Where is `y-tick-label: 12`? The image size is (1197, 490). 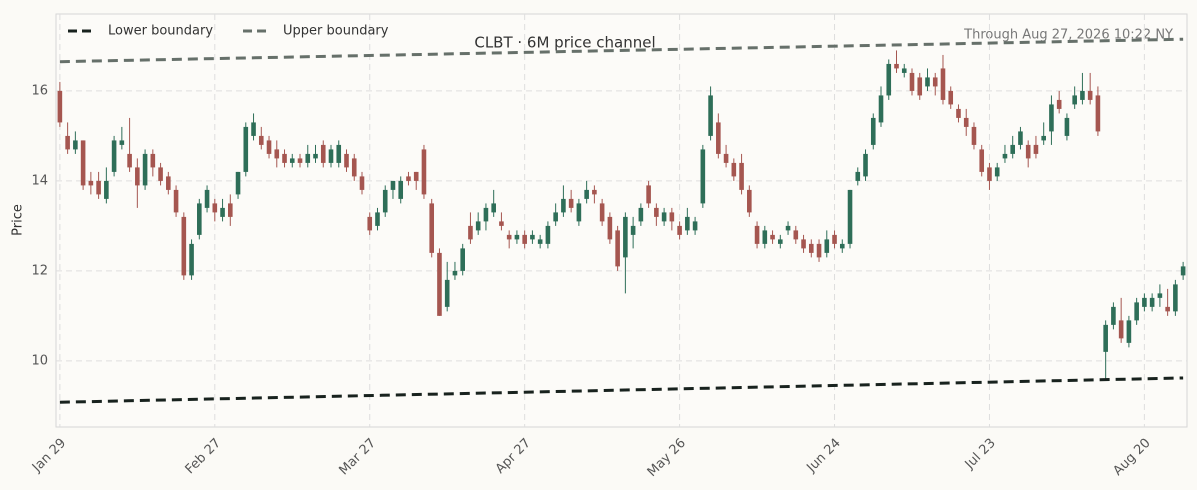 y-tick-label: 12 is located at coordinates (39, 270).